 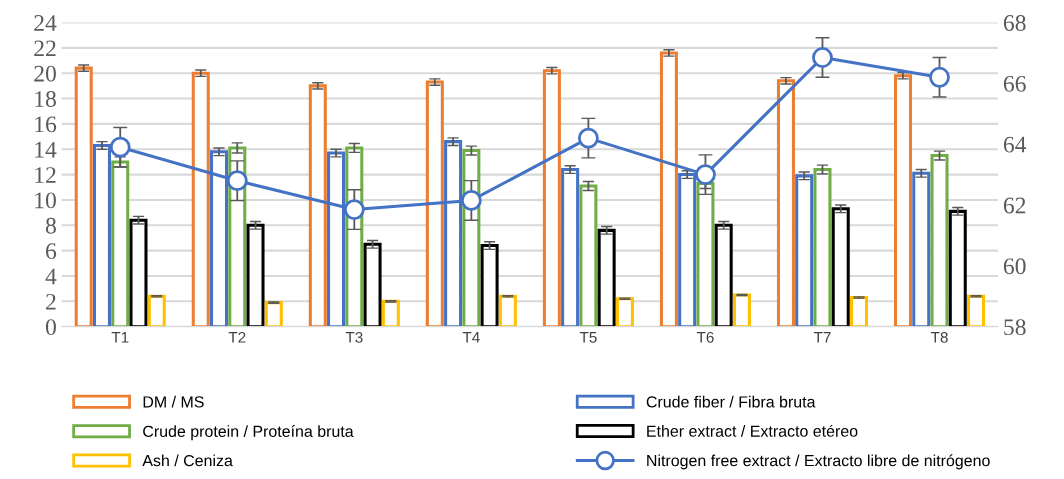 What do you see at coordinates (752, 430) in the screenshot?
I see `legend-label: Ether extract / Extracto etéreo` at bounding box center [752, 430].